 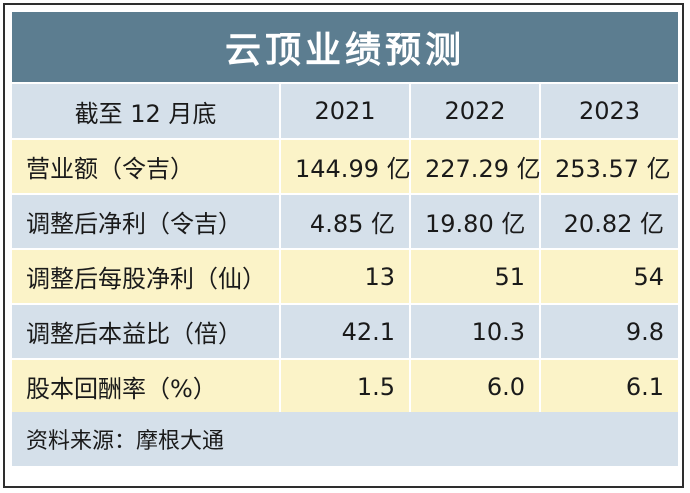 I want to click on cell-value: 54, so click(x=609, y=277).